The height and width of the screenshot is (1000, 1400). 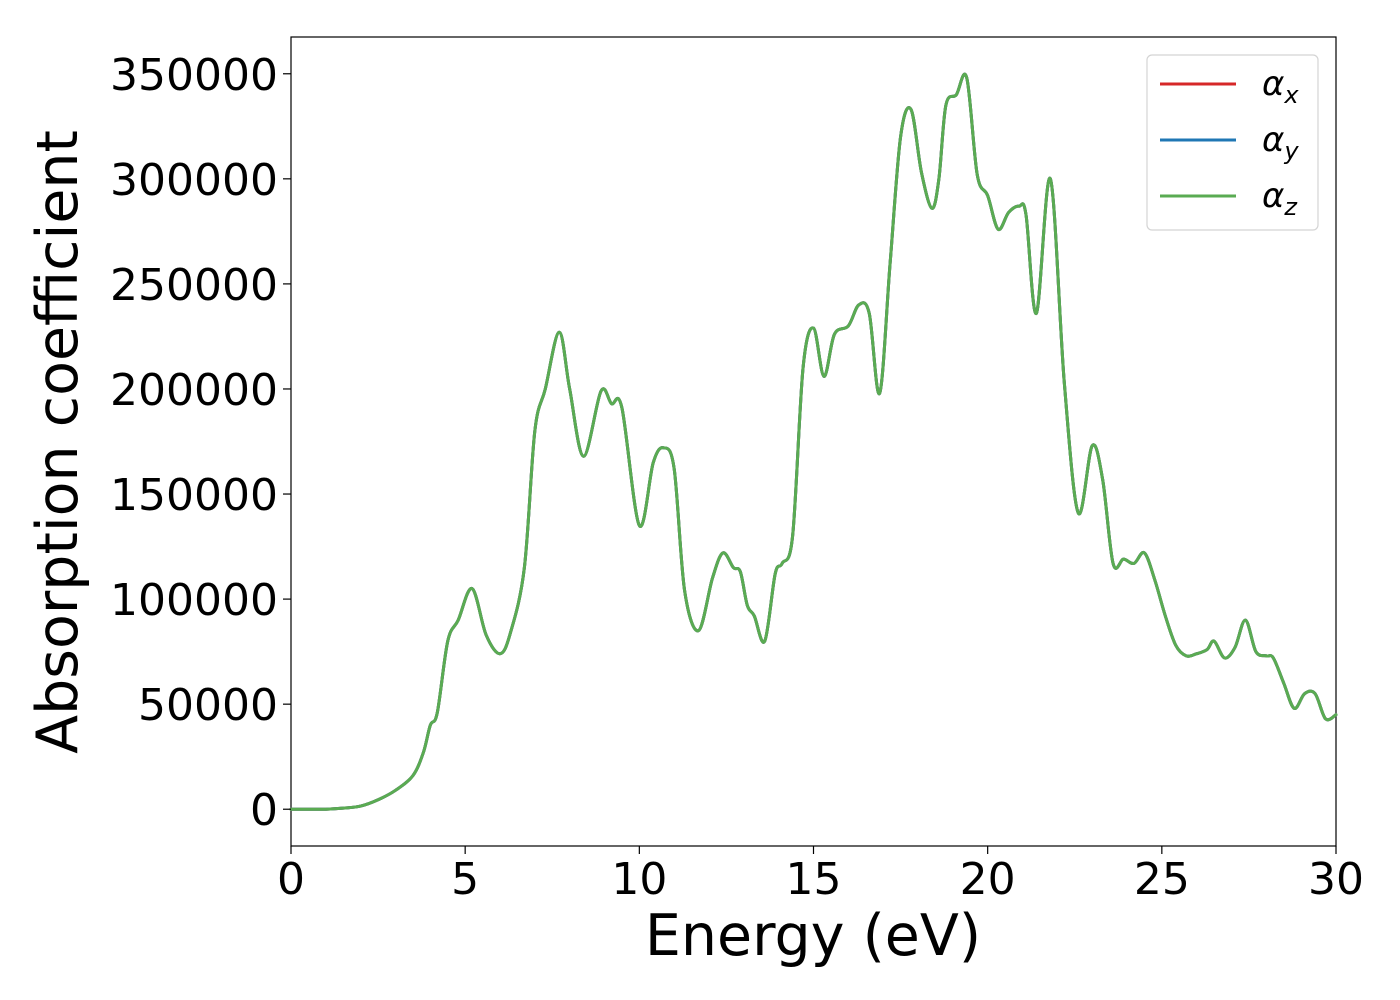 What do you see at coordinates (1280, 86) in the screenshot?
I see `legend-label-alpha-x: αx` at bounding box center [1280, 86].